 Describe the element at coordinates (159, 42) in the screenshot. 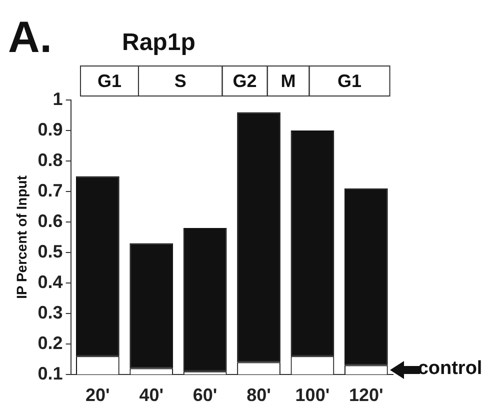

I see `chart-title: Rap1p` at that location.